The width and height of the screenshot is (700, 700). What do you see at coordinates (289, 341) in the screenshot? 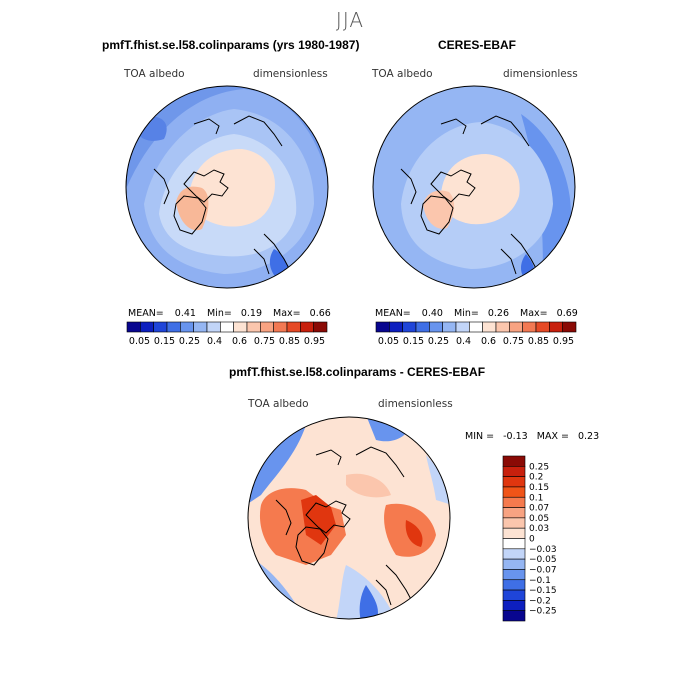
I see `panel1-colorbar-tick-label: 0.85` at bounding box center [289, 341].